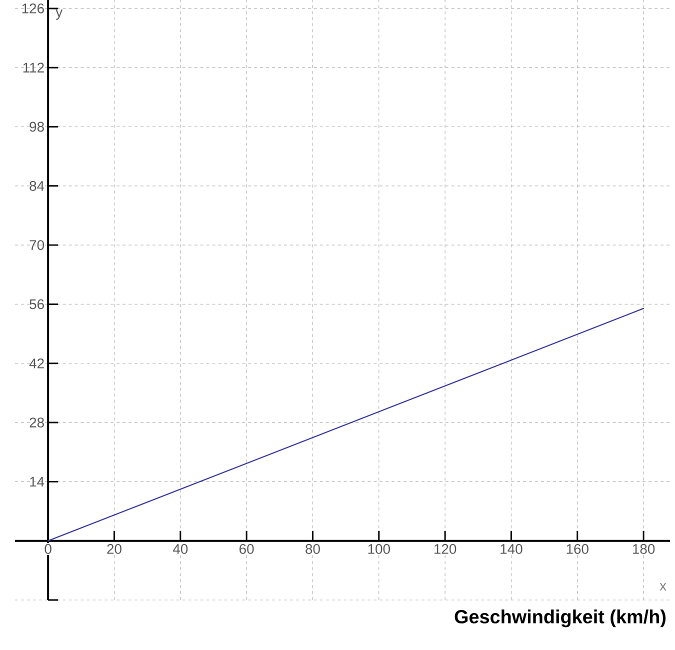 The height and width of the screenshot is (650, 675). What do you see at coordinates (663, 586) in the screenshot?
I see `annotation: x` at bounding box center [663, 586].